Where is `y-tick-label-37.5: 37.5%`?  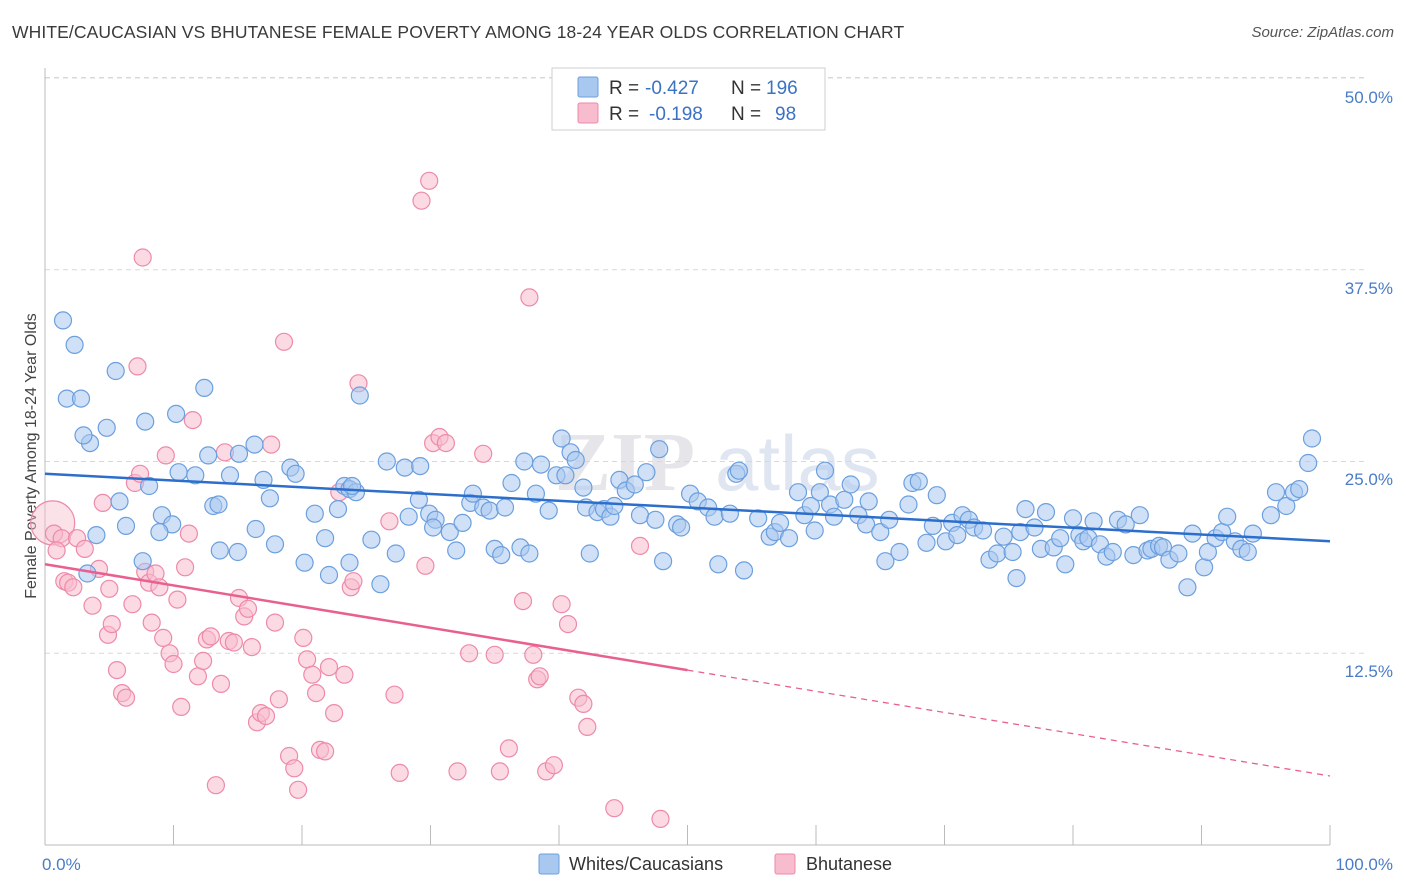
y-tick-label-37.5: 37.5% is located at coordinates (1369, 288).